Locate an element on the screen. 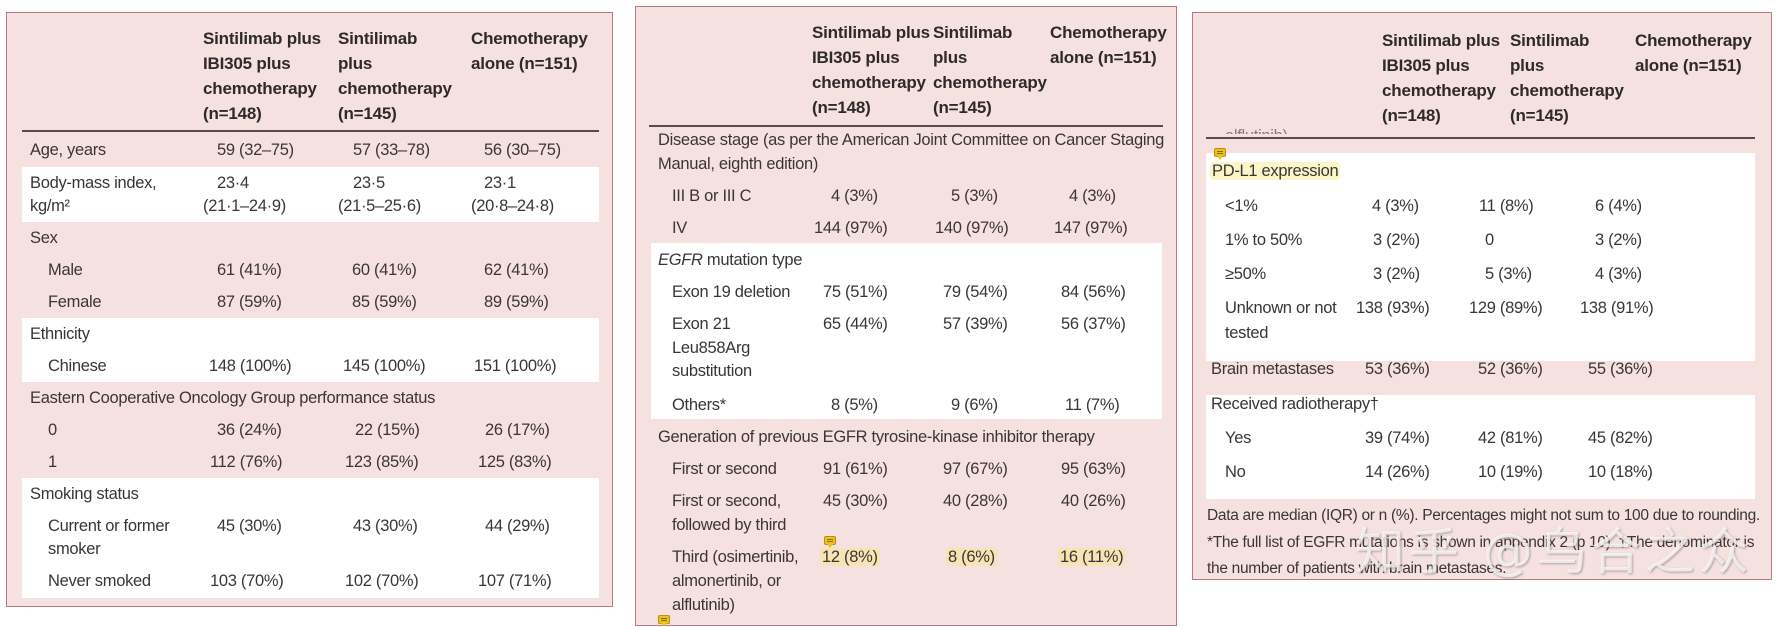 This screenshot has width=1780, height=627. row-label: No is located at coordinates (1235, 472).